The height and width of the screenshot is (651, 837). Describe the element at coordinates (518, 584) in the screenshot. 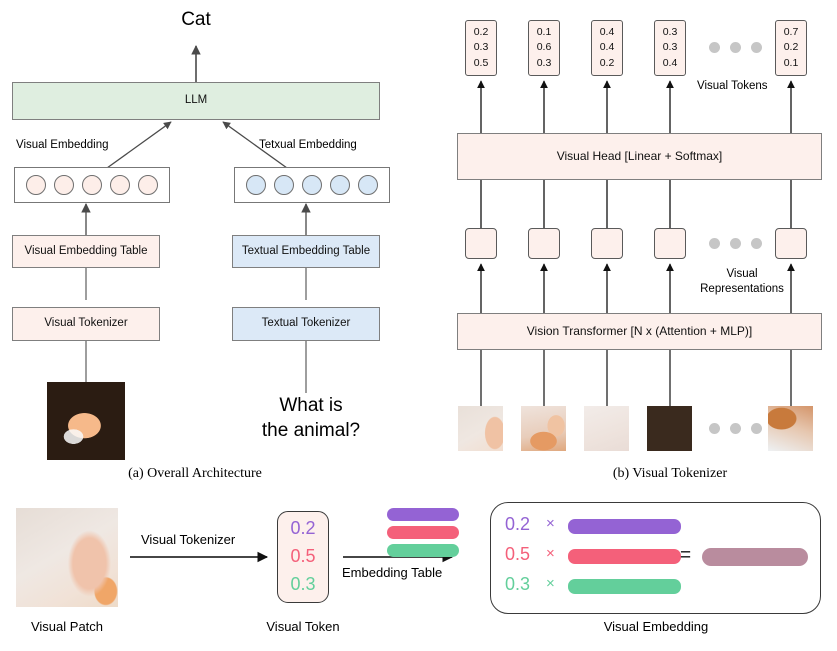

I see `weight-value: 0.3` at that location.